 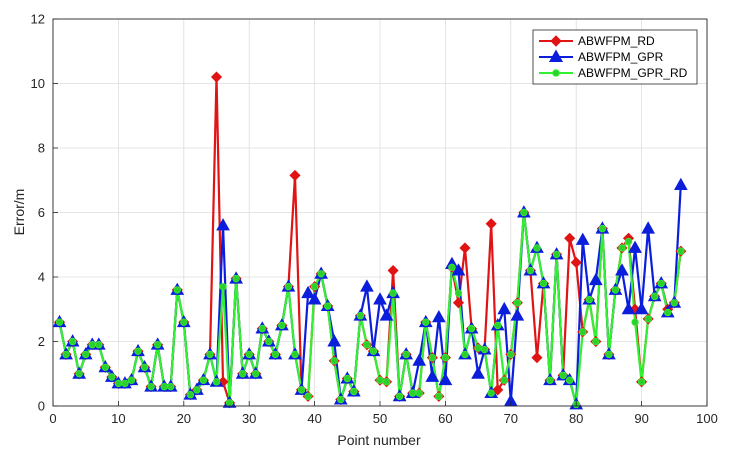 I want to click on x-tick-label: 70, so click(x=511, y=418).